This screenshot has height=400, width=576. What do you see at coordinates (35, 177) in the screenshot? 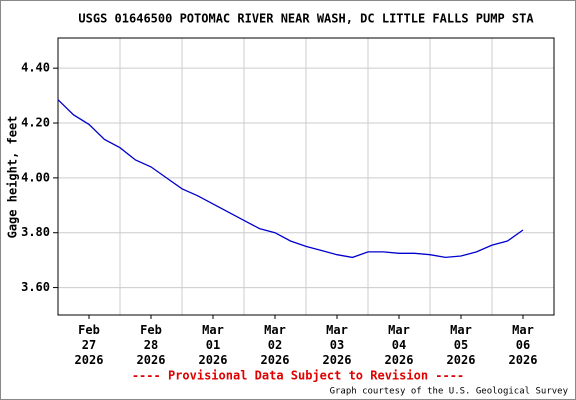
I see `y-tick-label: 4.00` at bounding box center [35, 177].